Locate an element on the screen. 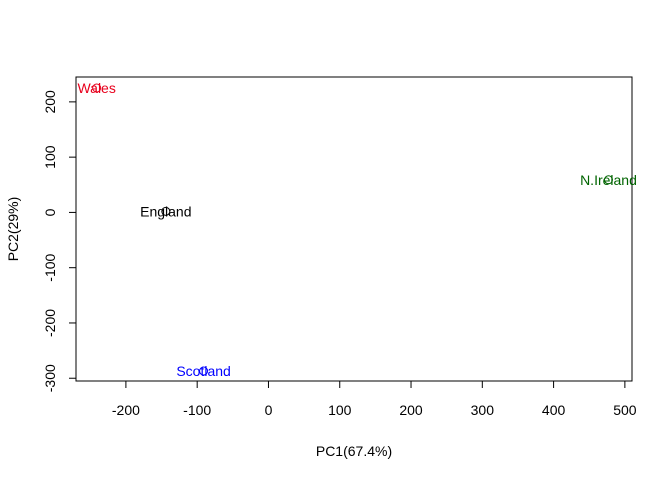 The width and height of the screenshot is (672, 485). x-axis: -200 -100 0 100 200 300 400 500 is located at coordinates (374, 399).